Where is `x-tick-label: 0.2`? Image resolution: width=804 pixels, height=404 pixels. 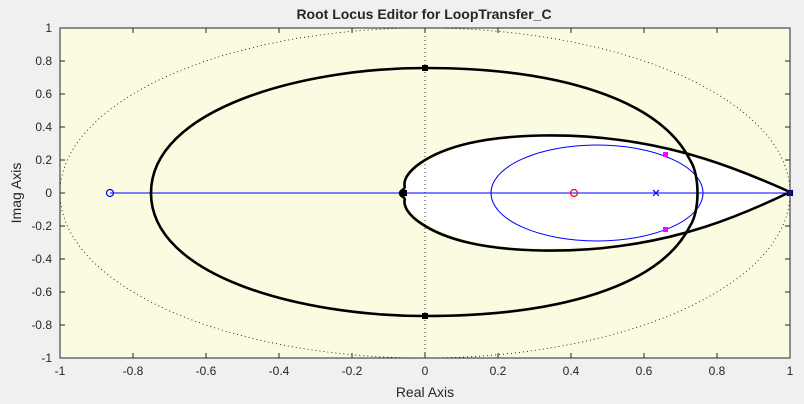
x-tick-label: 0.2 is located at coordinates (498, 371).